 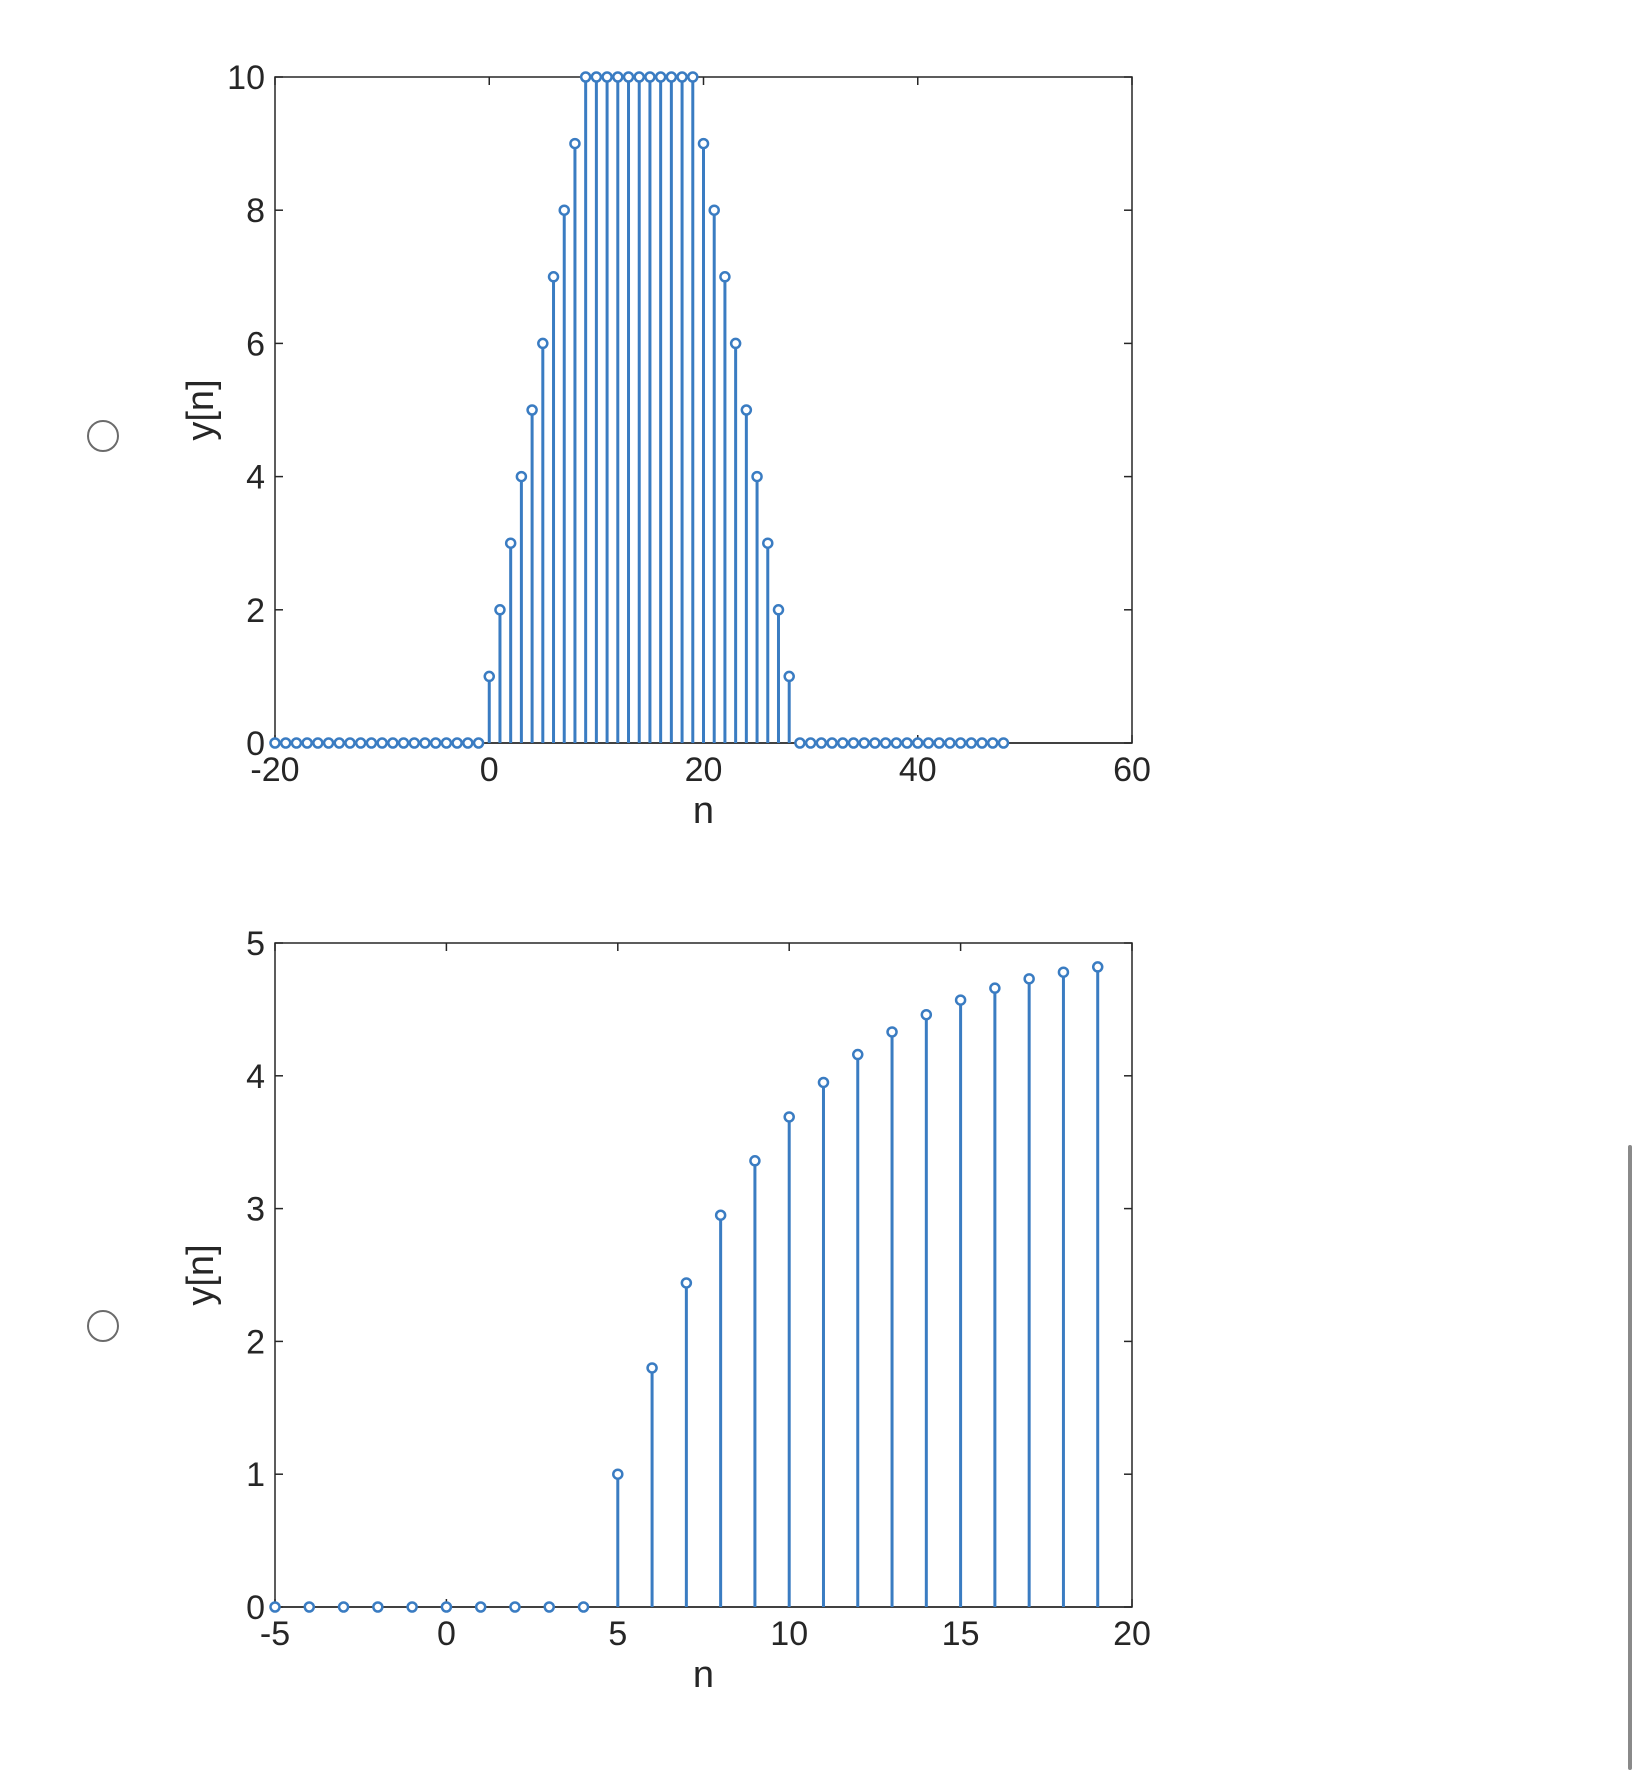 I want to click on y-tick-label: 8, so click(x=255, y=211).